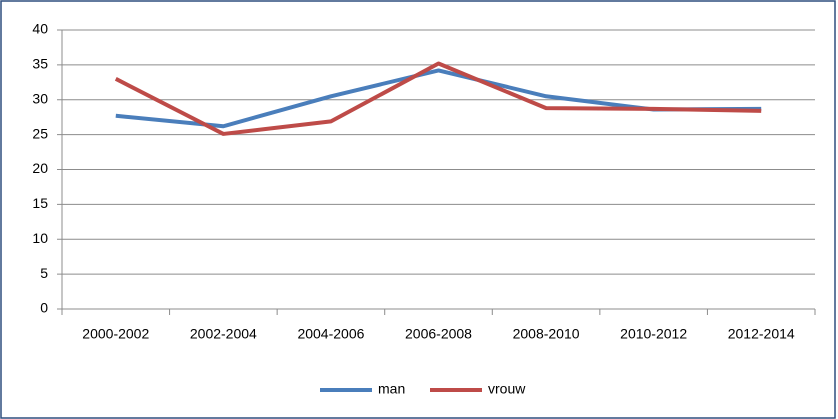 The height and width of the screenshot is (419, 838). I want to click on x-tick-label: 2004-2006, so click(330, 334).